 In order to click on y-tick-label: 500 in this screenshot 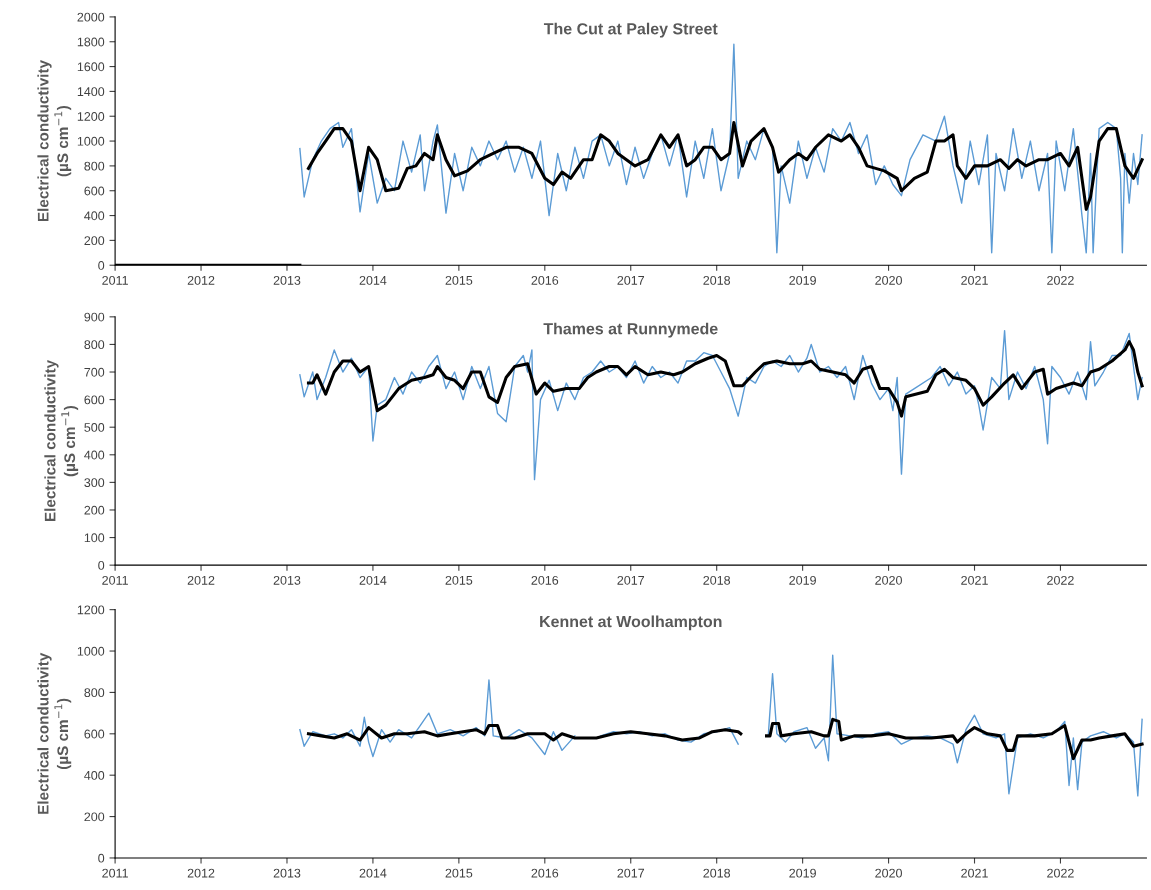, I will do `click(94, 427)`.